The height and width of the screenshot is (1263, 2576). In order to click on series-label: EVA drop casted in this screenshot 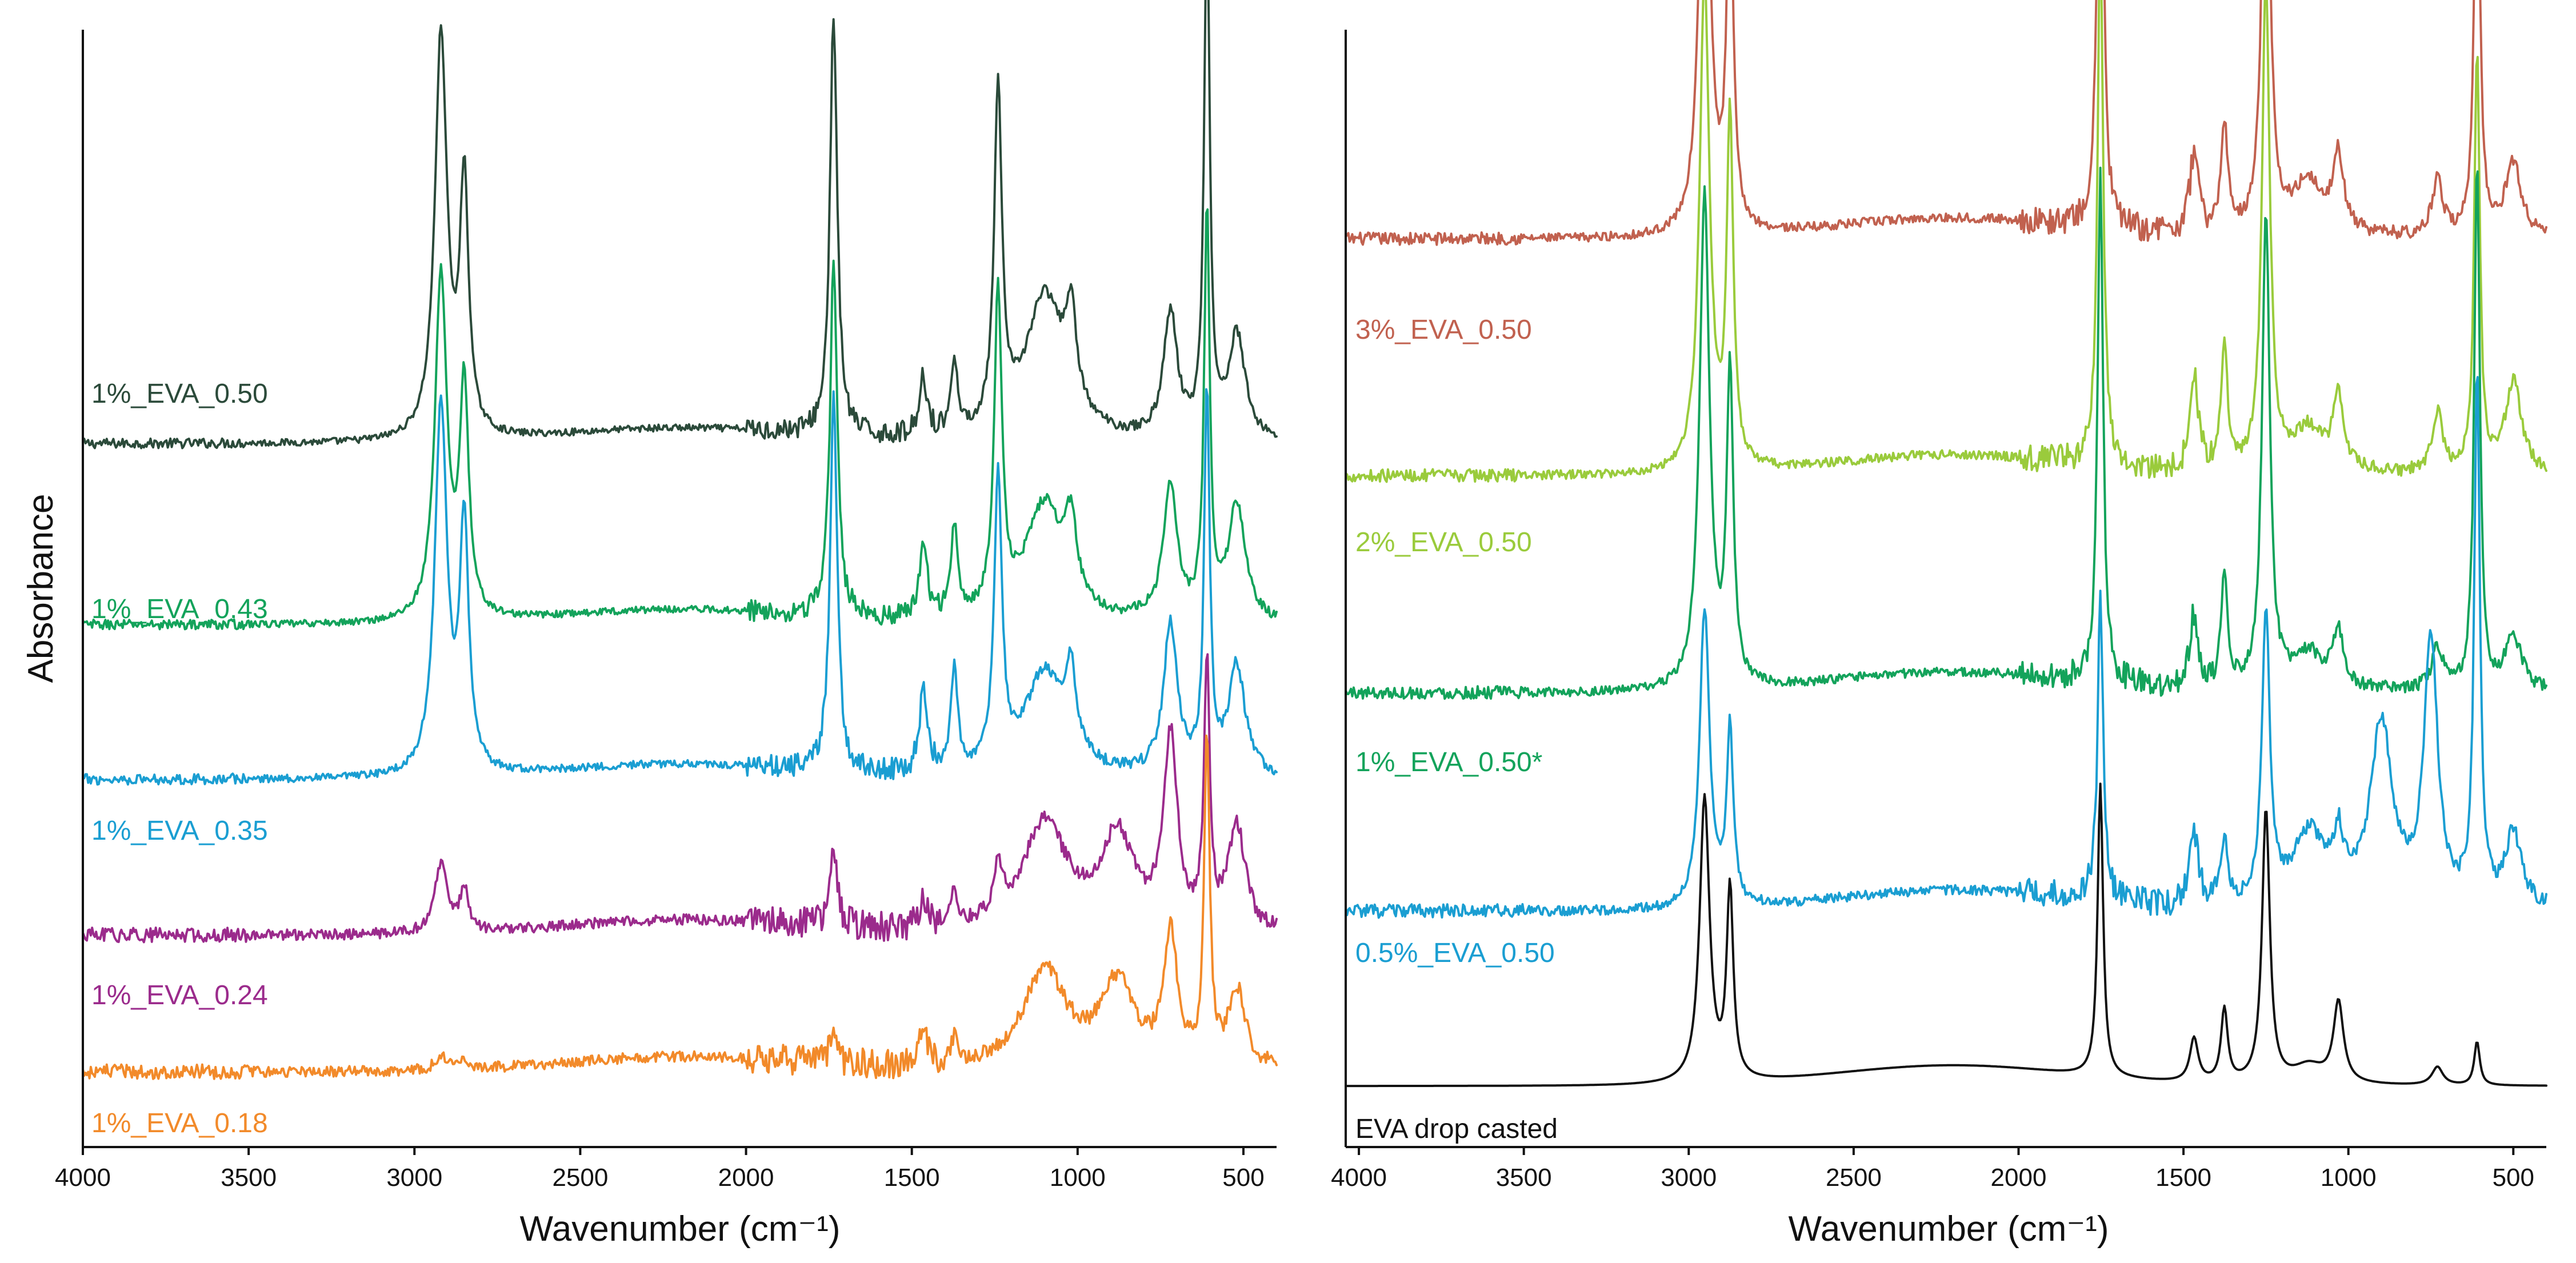, I will do `click(1456, 1129)`.